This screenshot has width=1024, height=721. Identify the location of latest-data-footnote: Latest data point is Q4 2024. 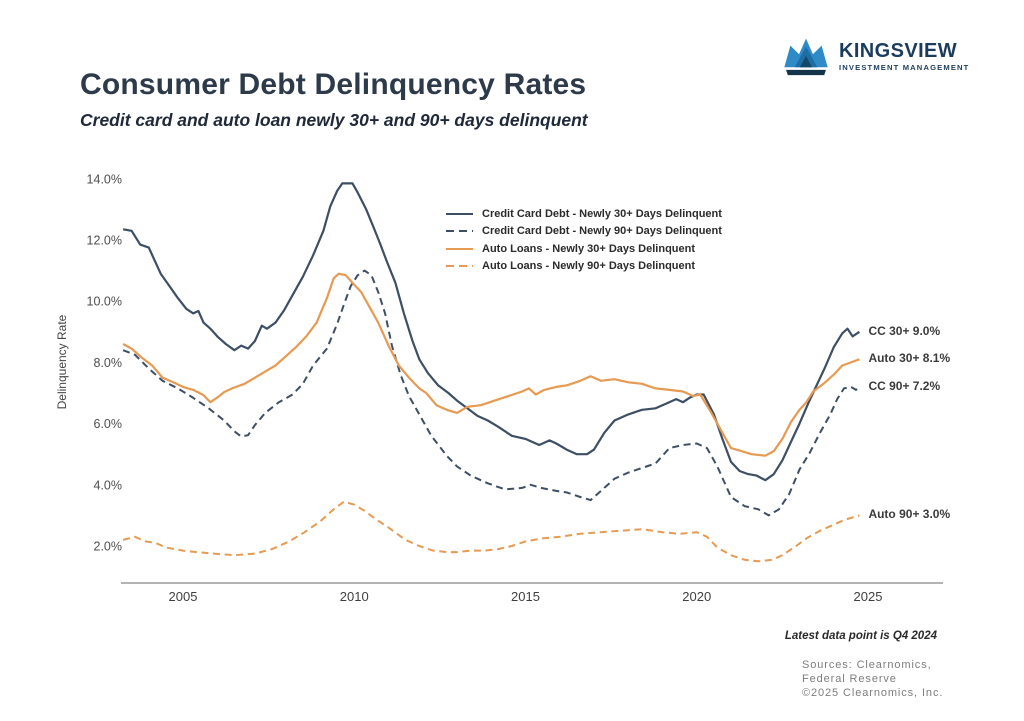
(860, 636).